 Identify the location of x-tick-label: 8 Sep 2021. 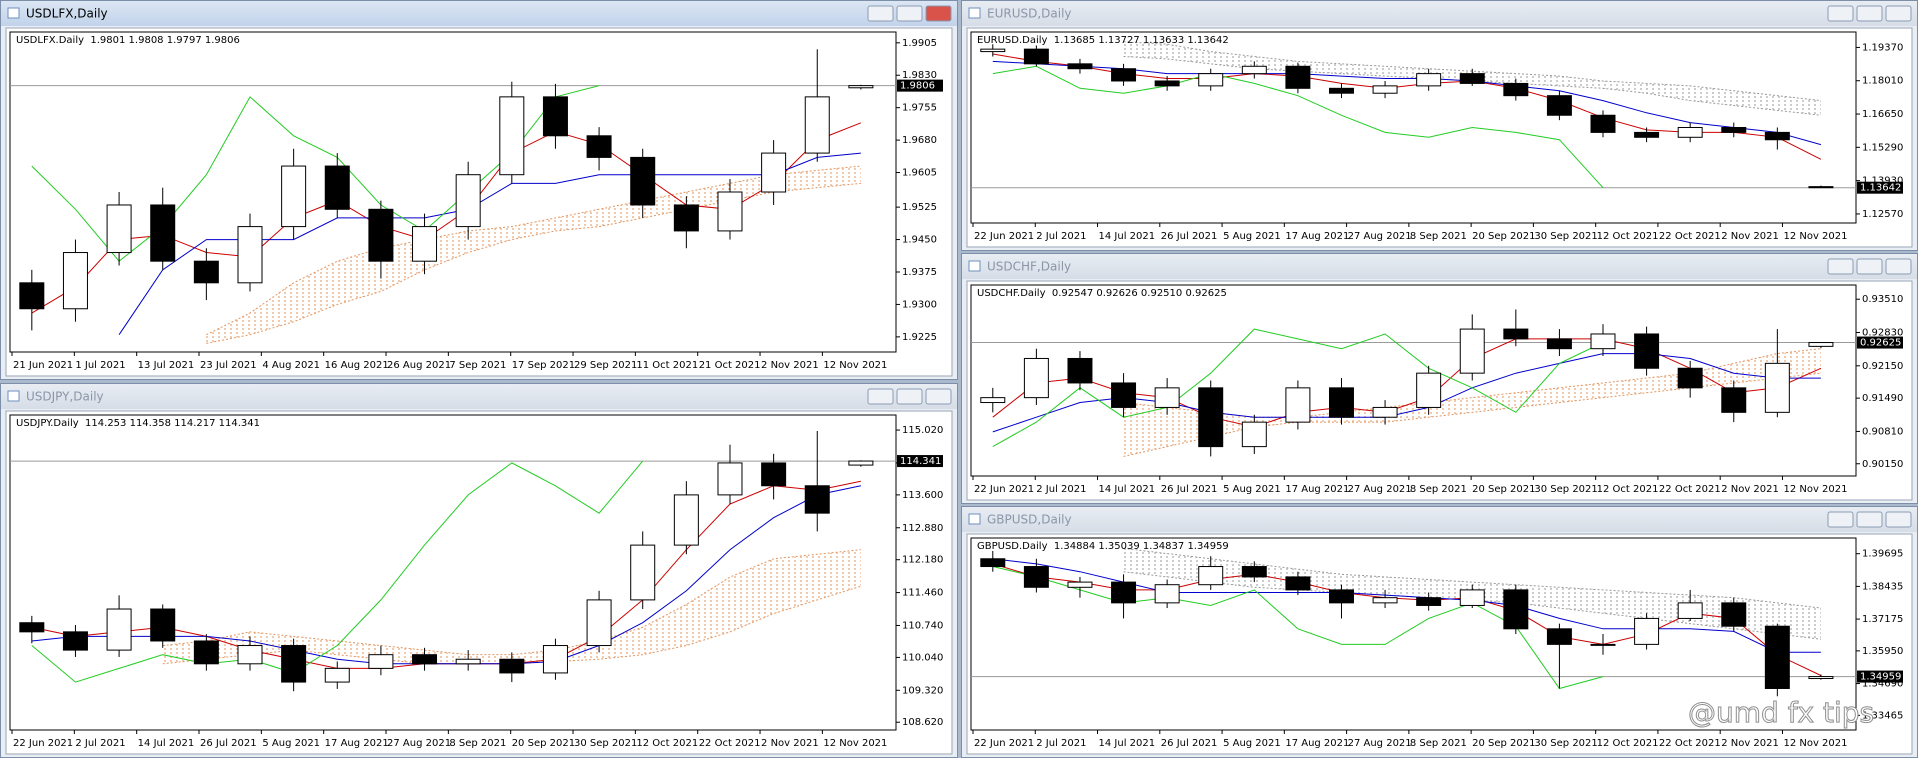
(1438, 489).